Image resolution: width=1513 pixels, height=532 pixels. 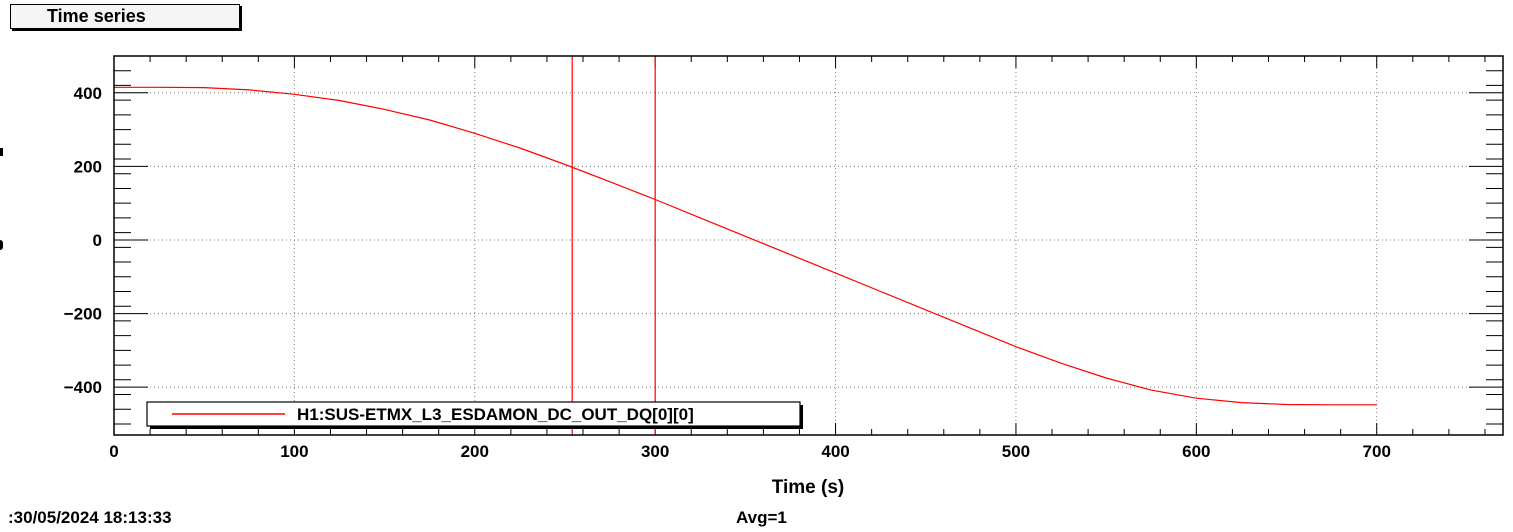 What do you see at coordinates (1196, 451) in the screenshot?
I see `x-tick-label: 600` at bounding box center [1196, 451].